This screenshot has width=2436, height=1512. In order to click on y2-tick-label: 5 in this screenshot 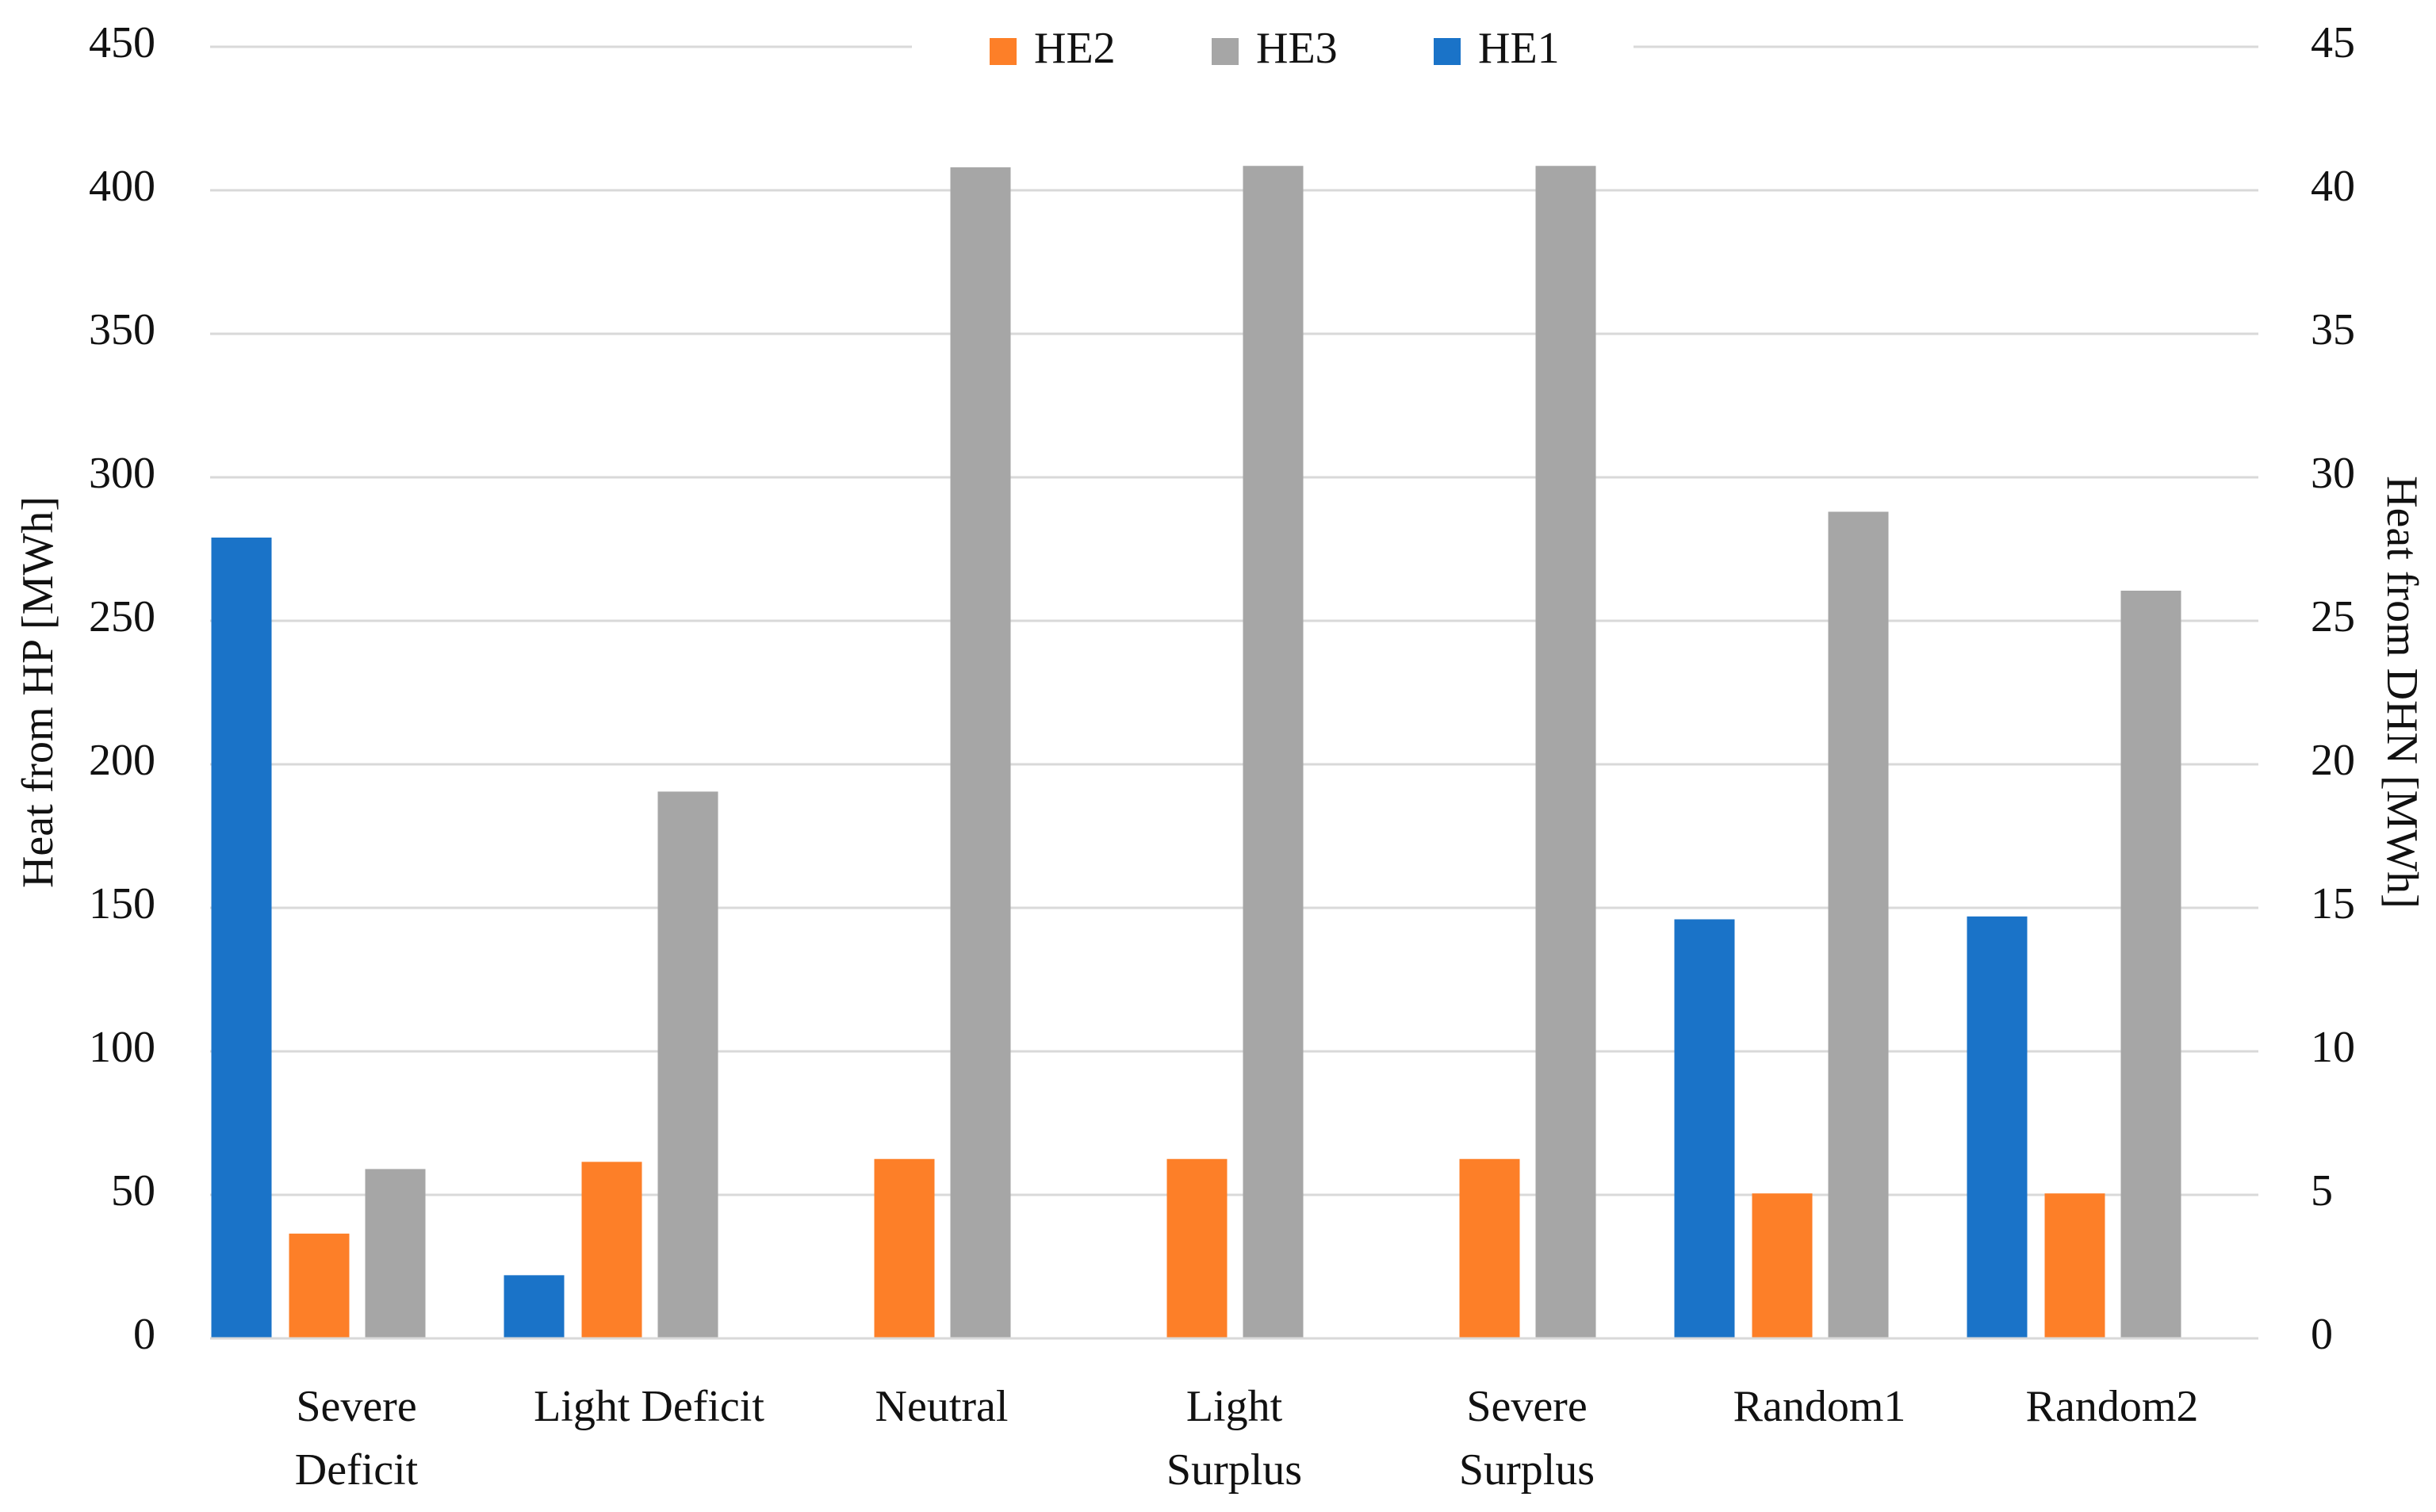, I will do `click(2322, 1190)`.